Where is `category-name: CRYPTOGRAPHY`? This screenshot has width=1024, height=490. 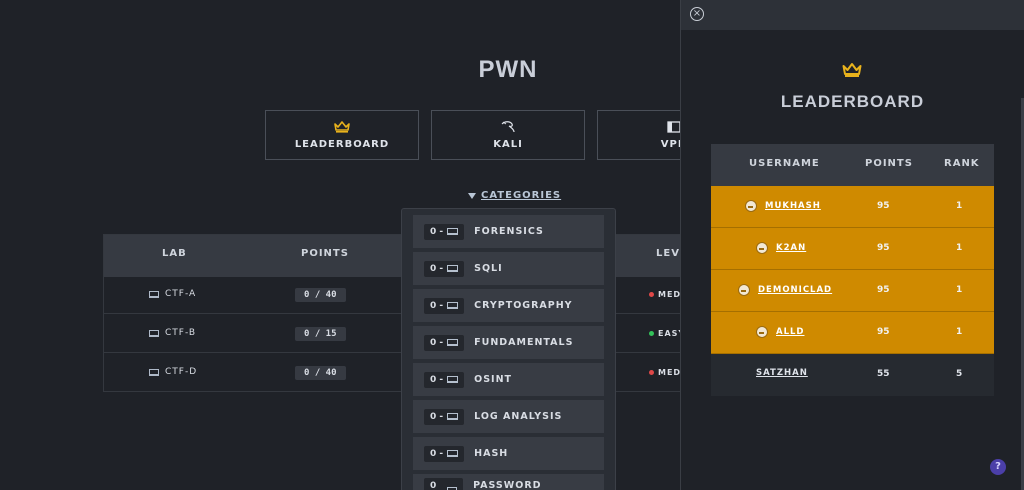
category-name: CRYPTOGRAPHY is located at coordinates (523, 305).